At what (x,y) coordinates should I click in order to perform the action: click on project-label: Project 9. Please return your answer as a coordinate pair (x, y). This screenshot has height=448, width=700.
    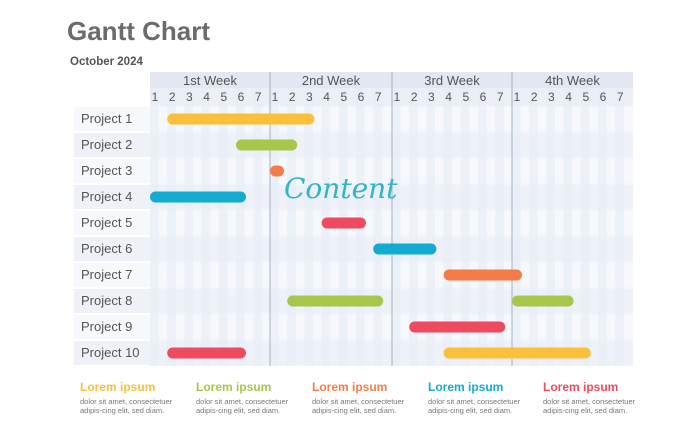
    Looking at the image, I should click on (106, 326).